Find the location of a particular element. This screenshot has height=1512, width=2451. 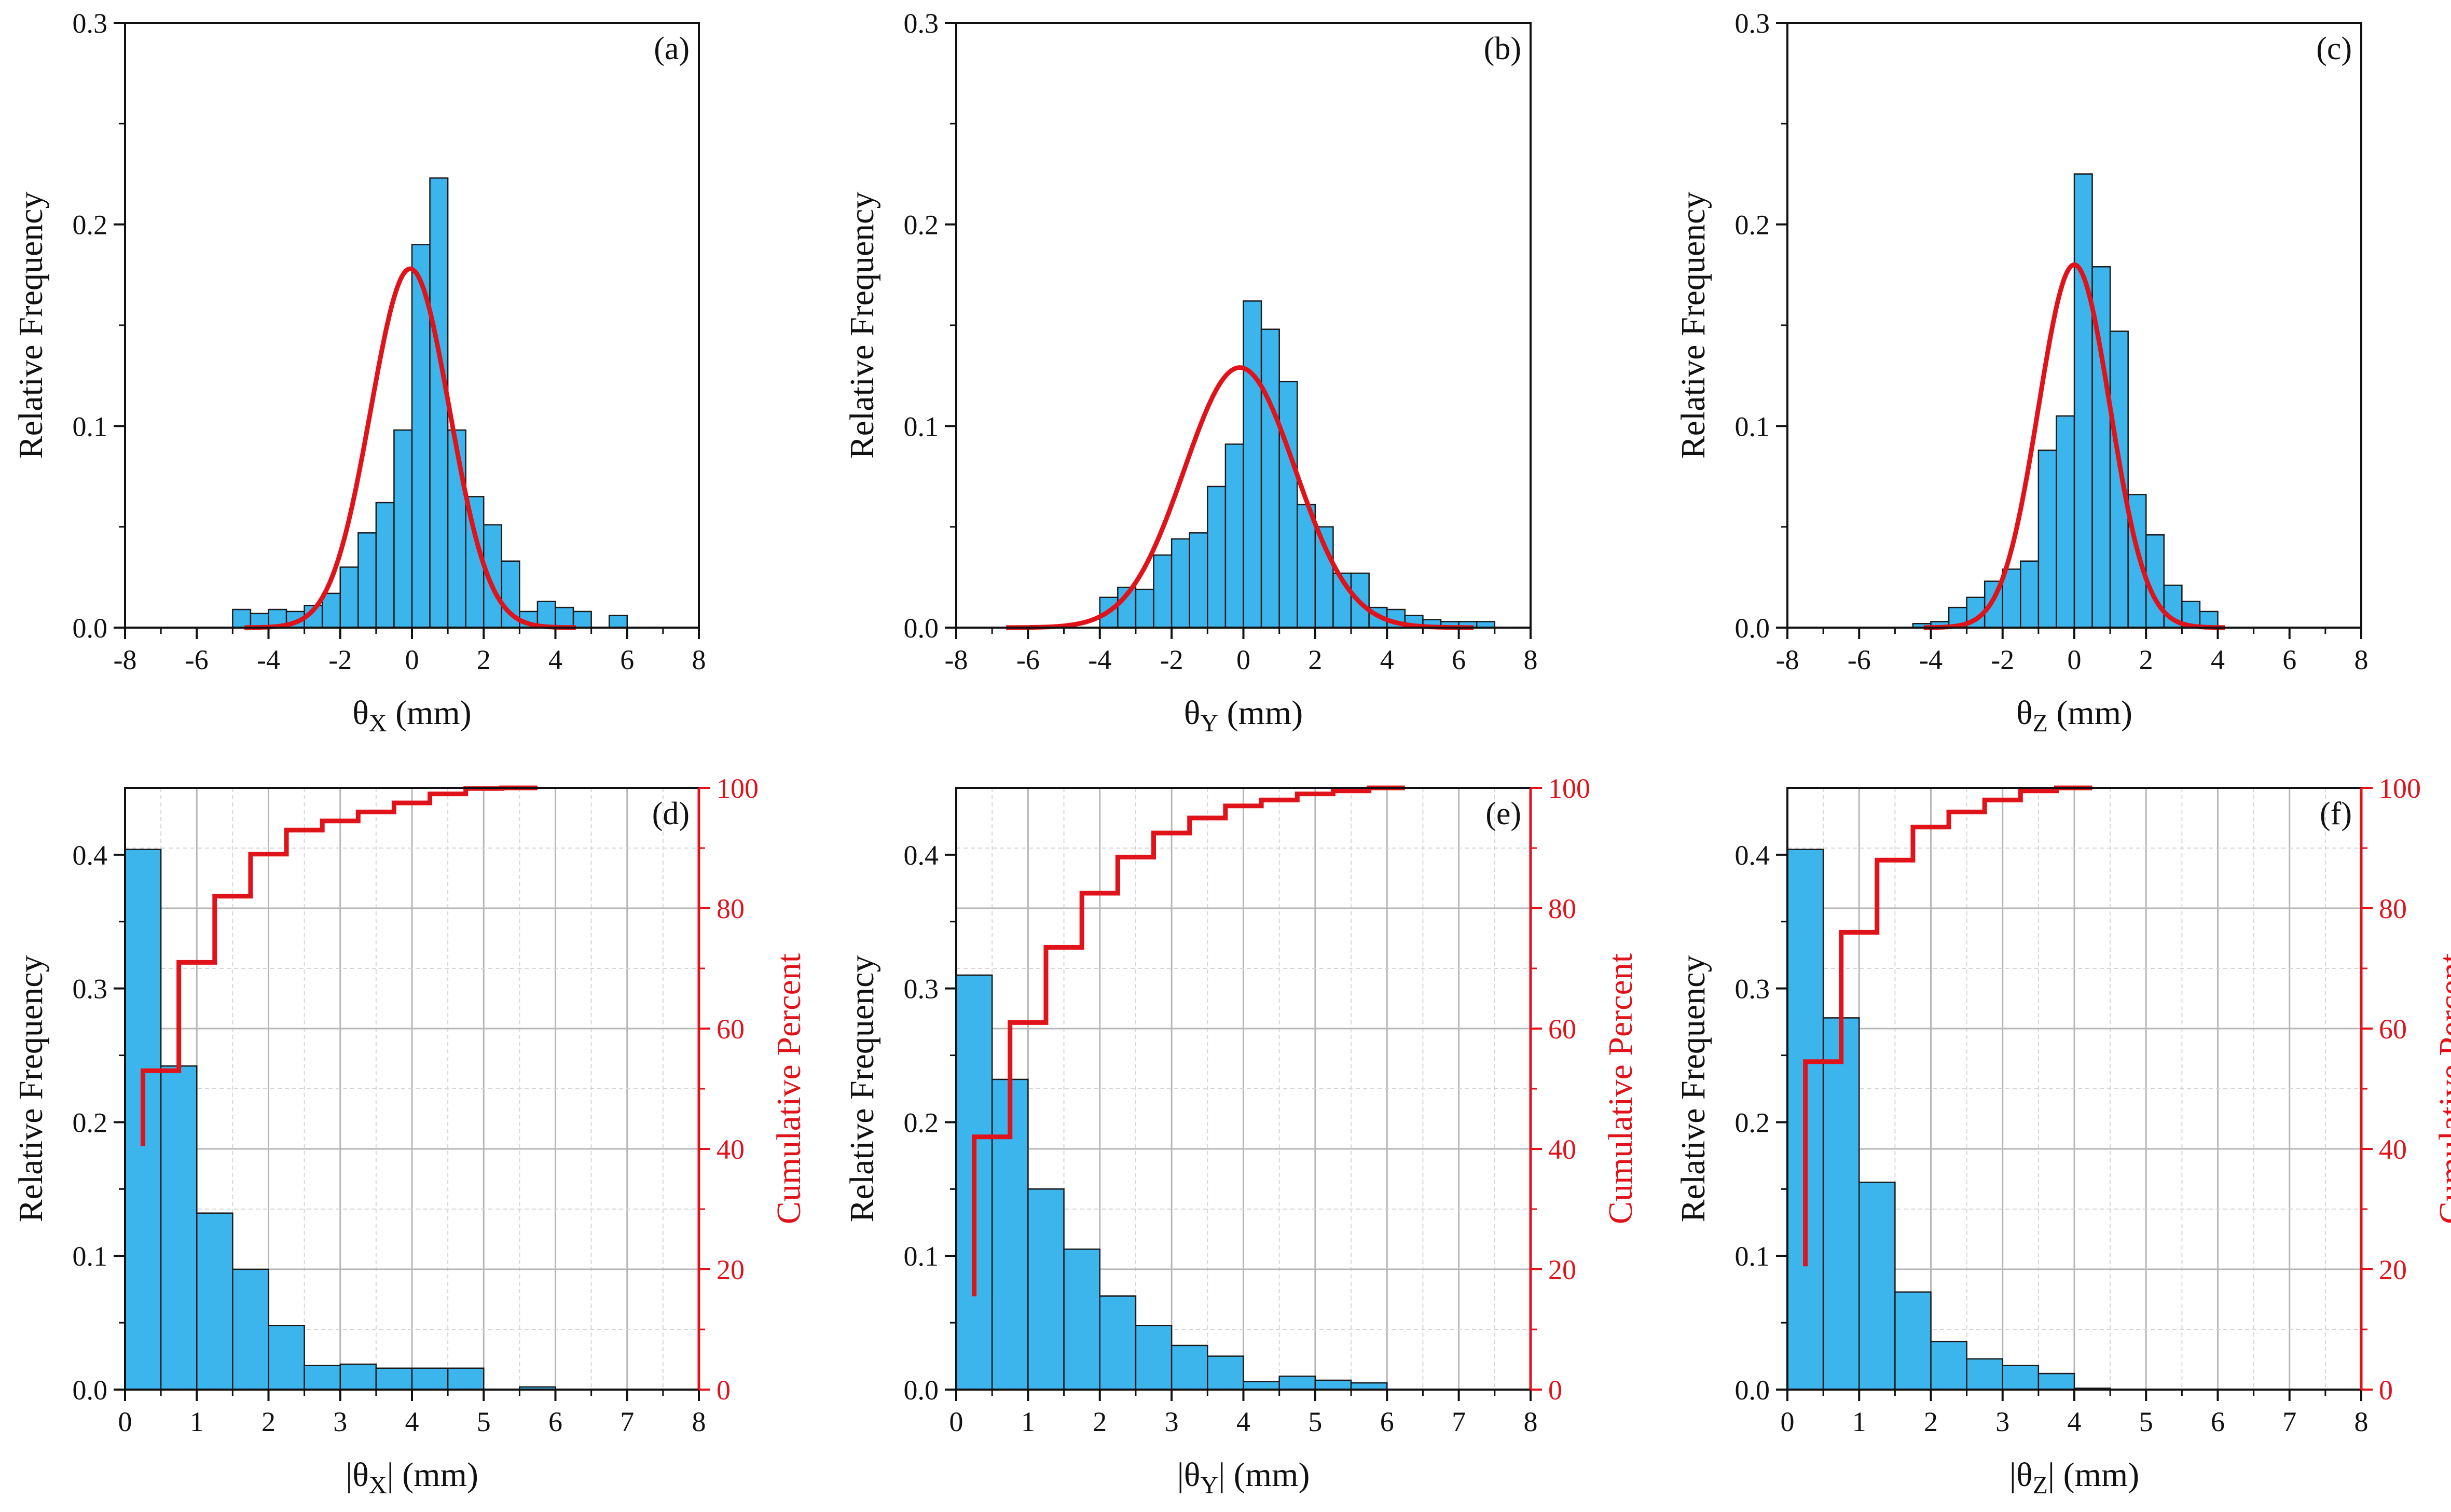

x-axis-title-symbol: θ is located at coordinates (2024, 713).